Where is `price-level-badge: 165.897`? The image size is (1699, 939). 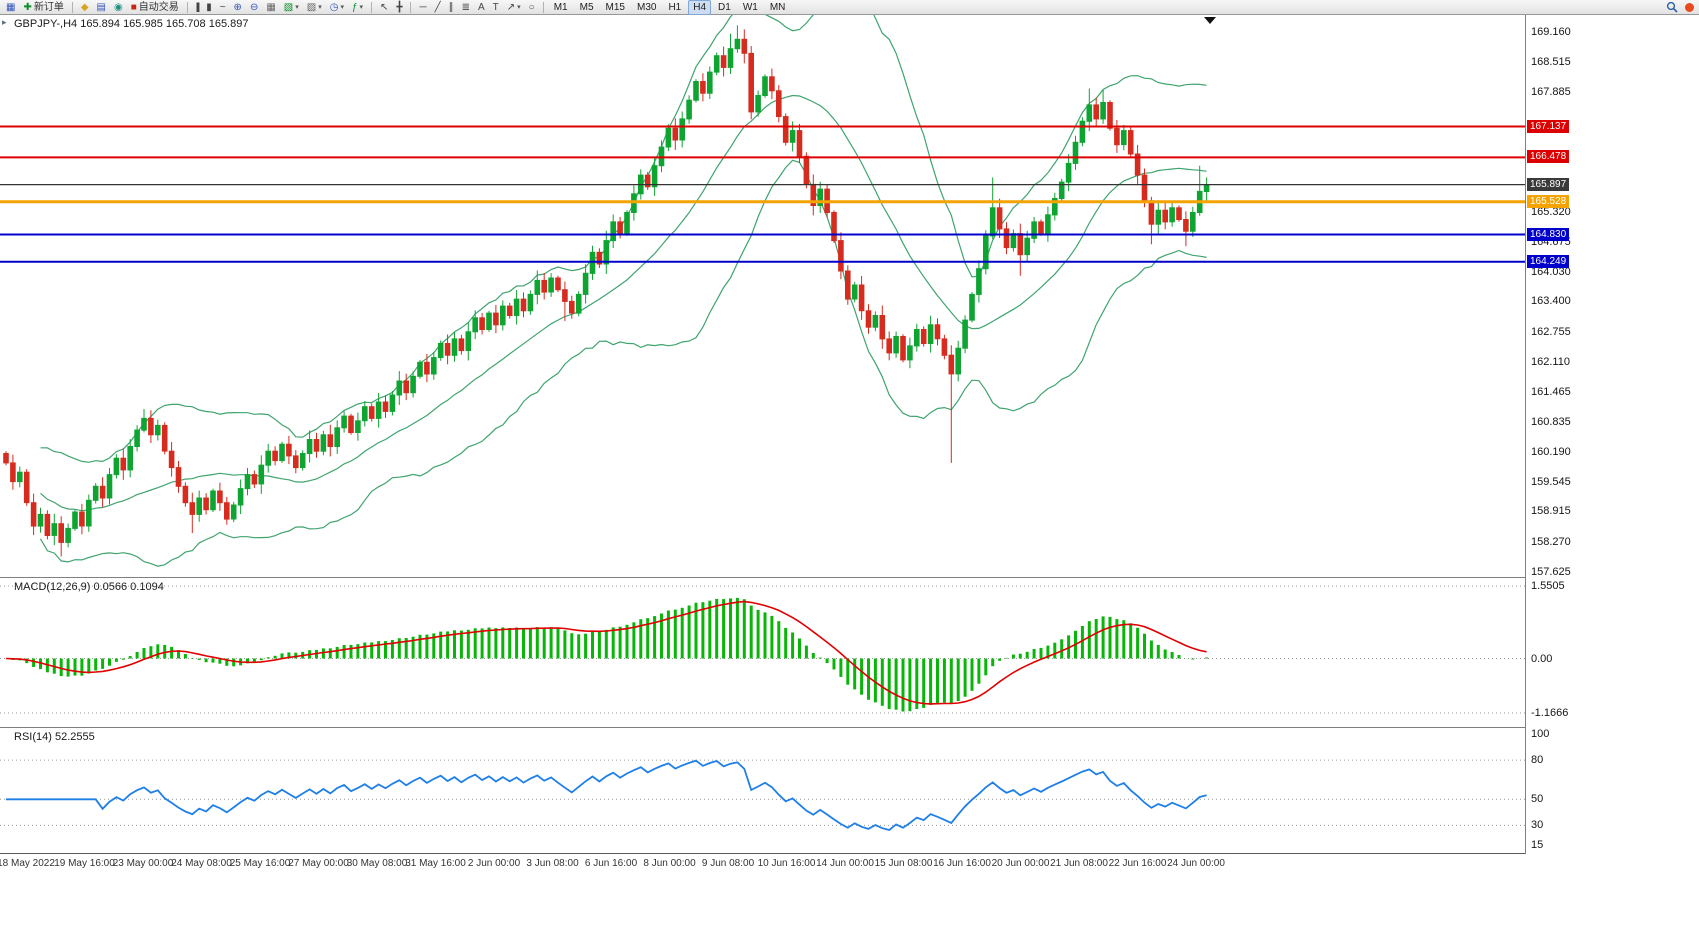
price-level-badge: 165.897 is located at coordinates (1548, 184).